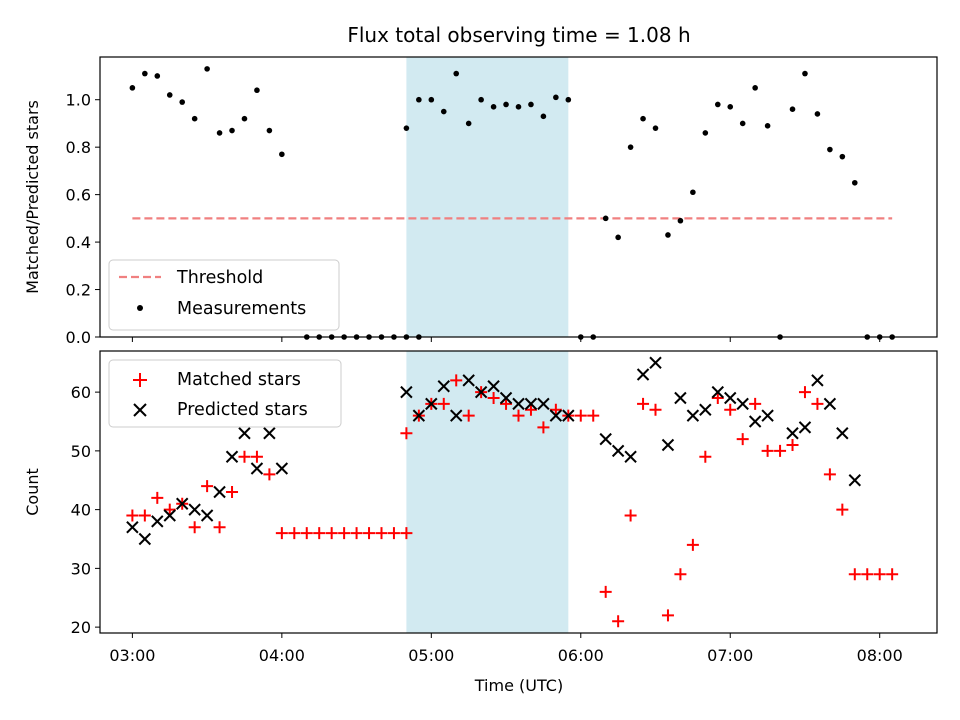  I want to click on y-tick-label: 0.2, so click(78, 290).